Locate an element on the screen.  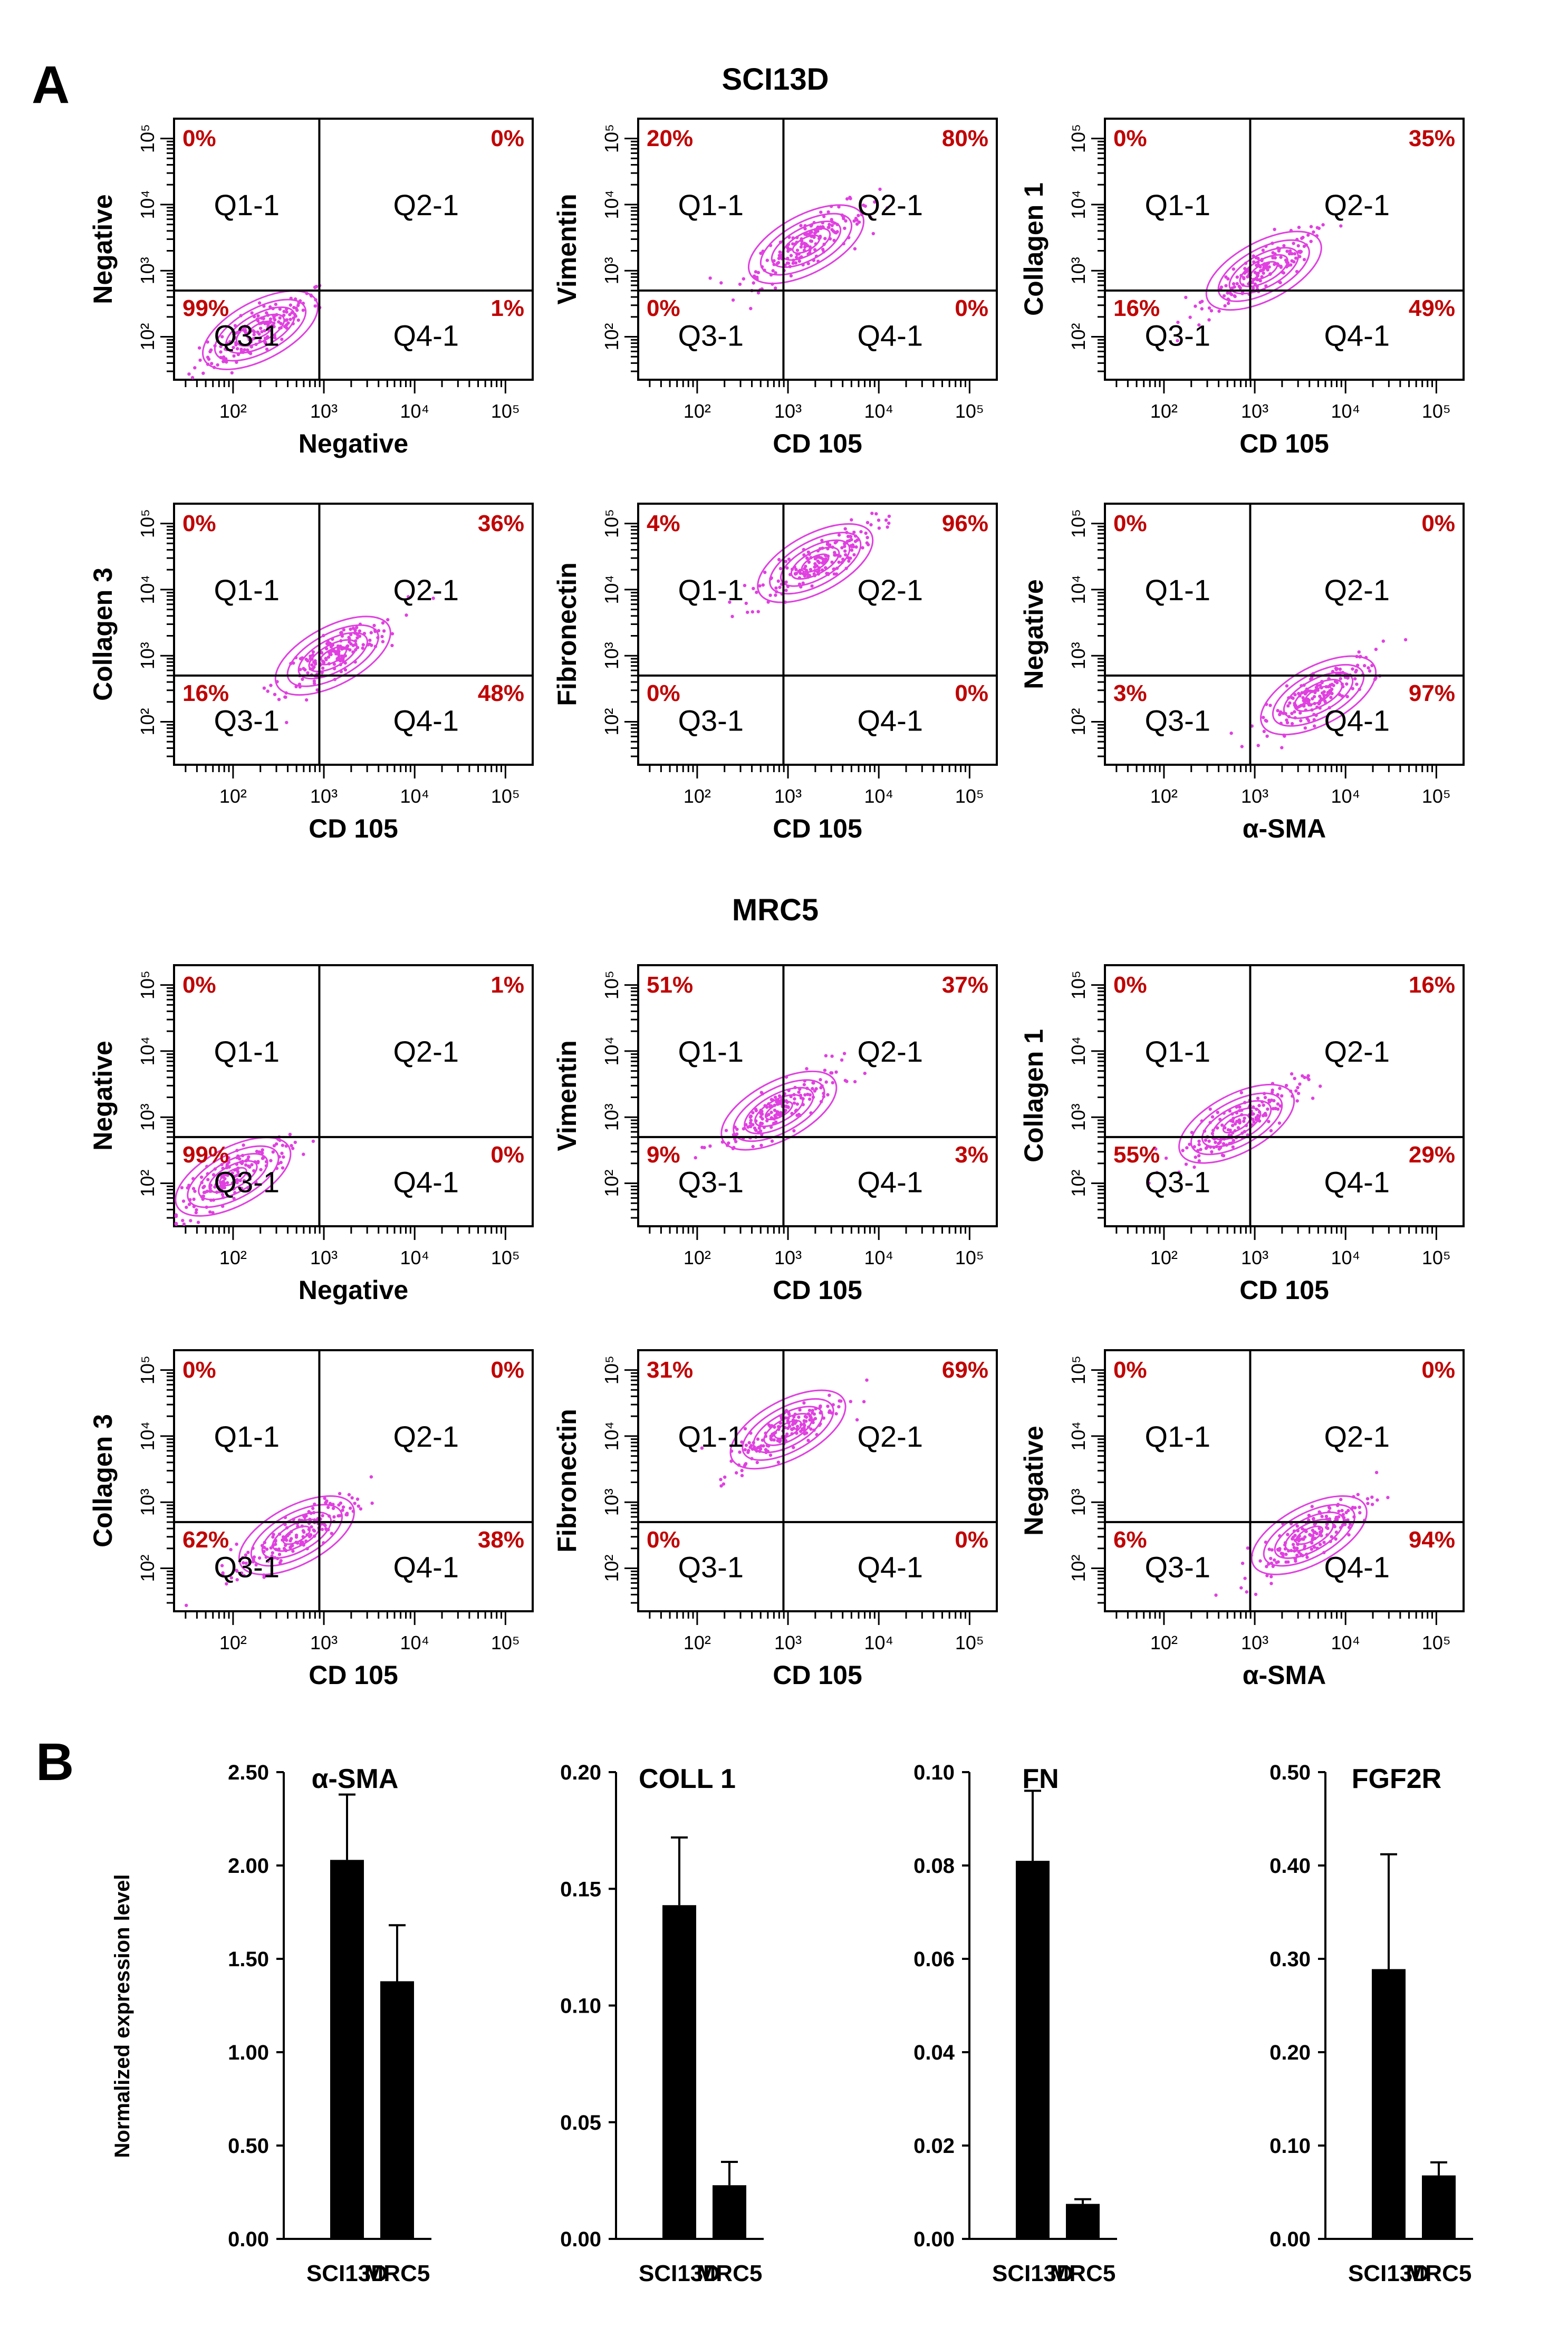
y-tick-label: 0.20 is located at coordinates (1290, 2052).